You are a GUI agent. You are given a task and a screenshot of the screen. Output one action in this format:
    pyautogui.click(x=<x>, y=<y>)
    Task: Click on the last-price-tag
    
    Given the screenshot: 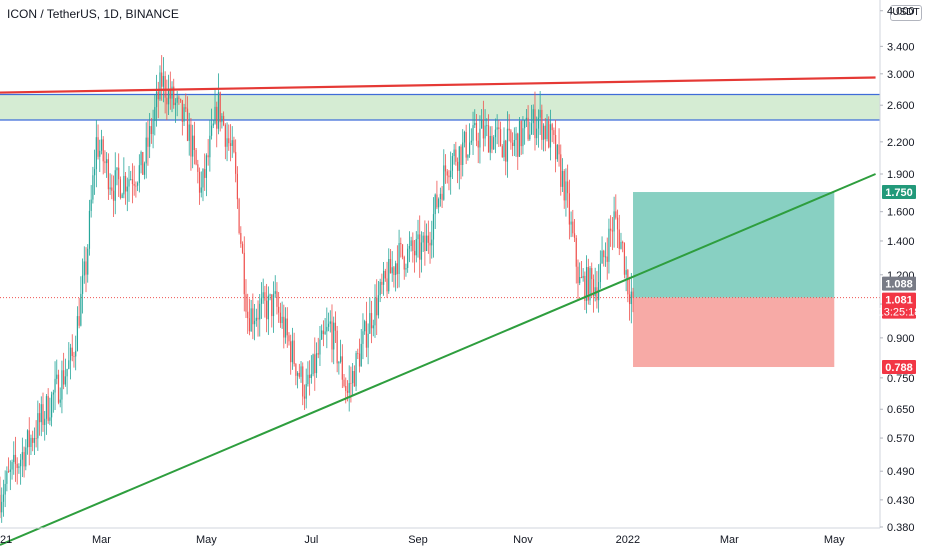 What is the action you would take?
    pyautogui.click(x=899, y=283)
    